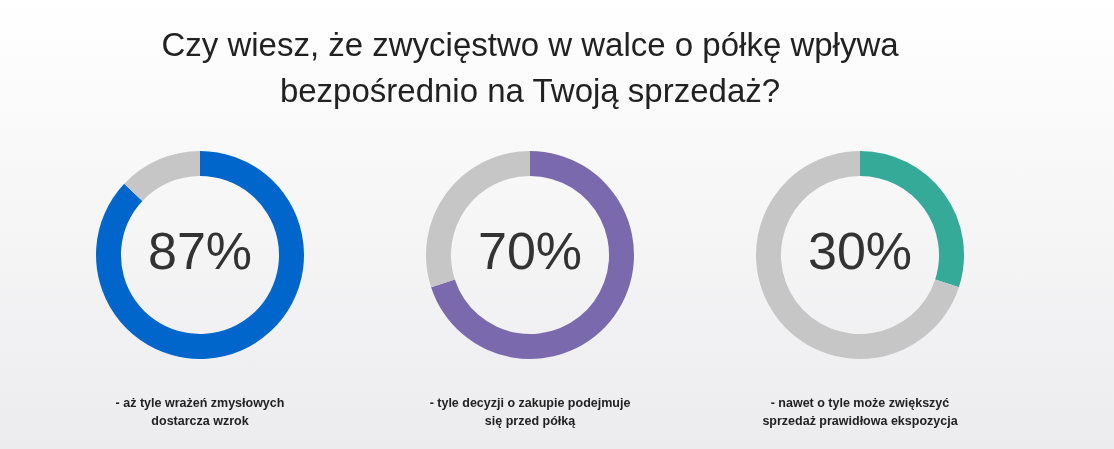 Image resolution: width=1114 pixels, height=449 pixels. I want to click on text: - aż tyle wrażeń zmysłowych dostarcza wzrok, so click(200, 412).